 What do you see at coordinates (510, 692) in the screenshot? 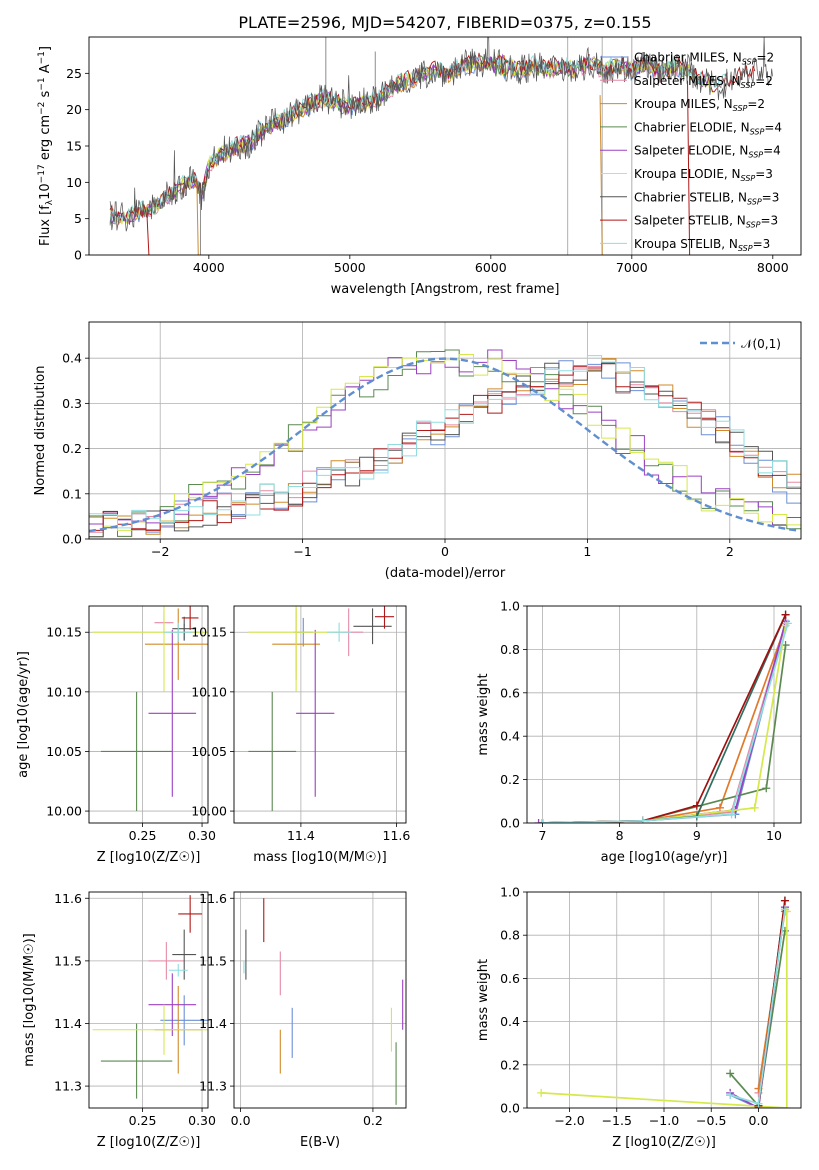
I see `y-tick-label: 0.6` at bounding box center [510, 692].